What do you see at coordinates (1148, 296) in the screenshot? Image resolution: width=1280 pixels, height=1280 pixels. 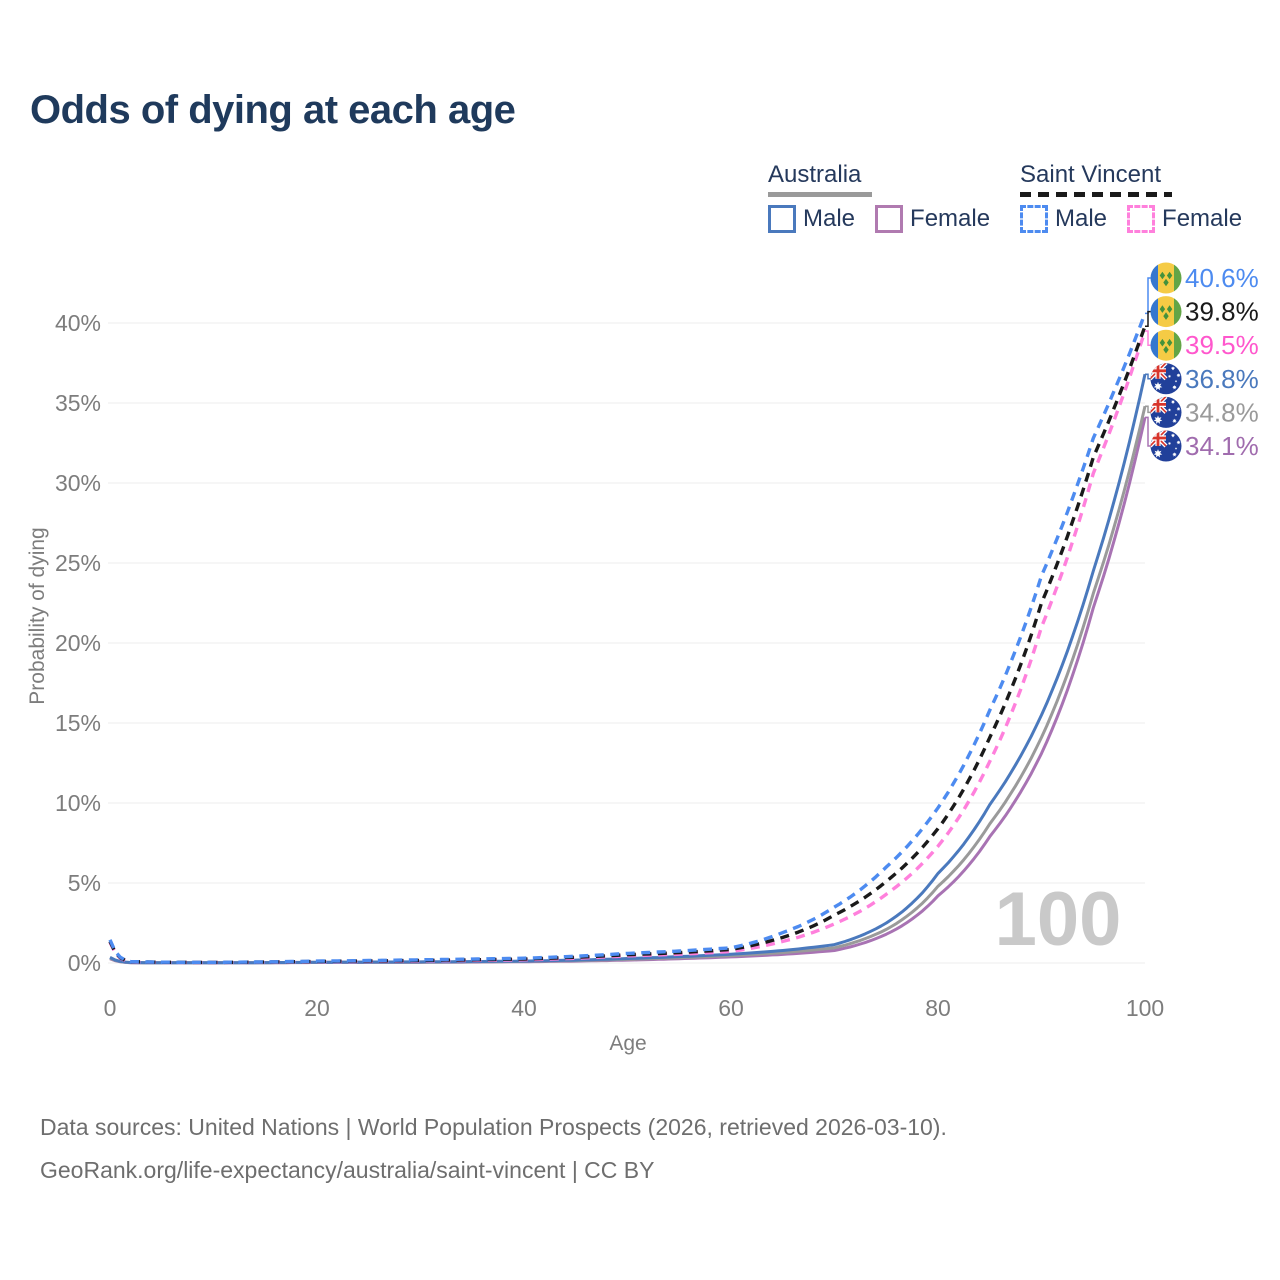 I see `leader-line-sv_male` at bounding box center [1148, 296].